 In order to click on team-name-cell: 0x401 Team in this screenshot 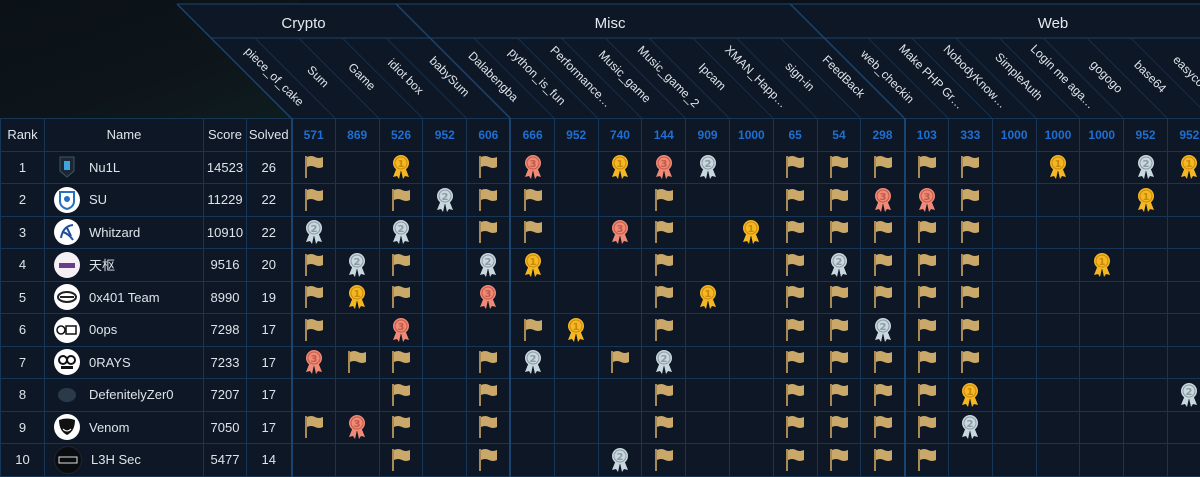, I will do `click(124, 297)`.